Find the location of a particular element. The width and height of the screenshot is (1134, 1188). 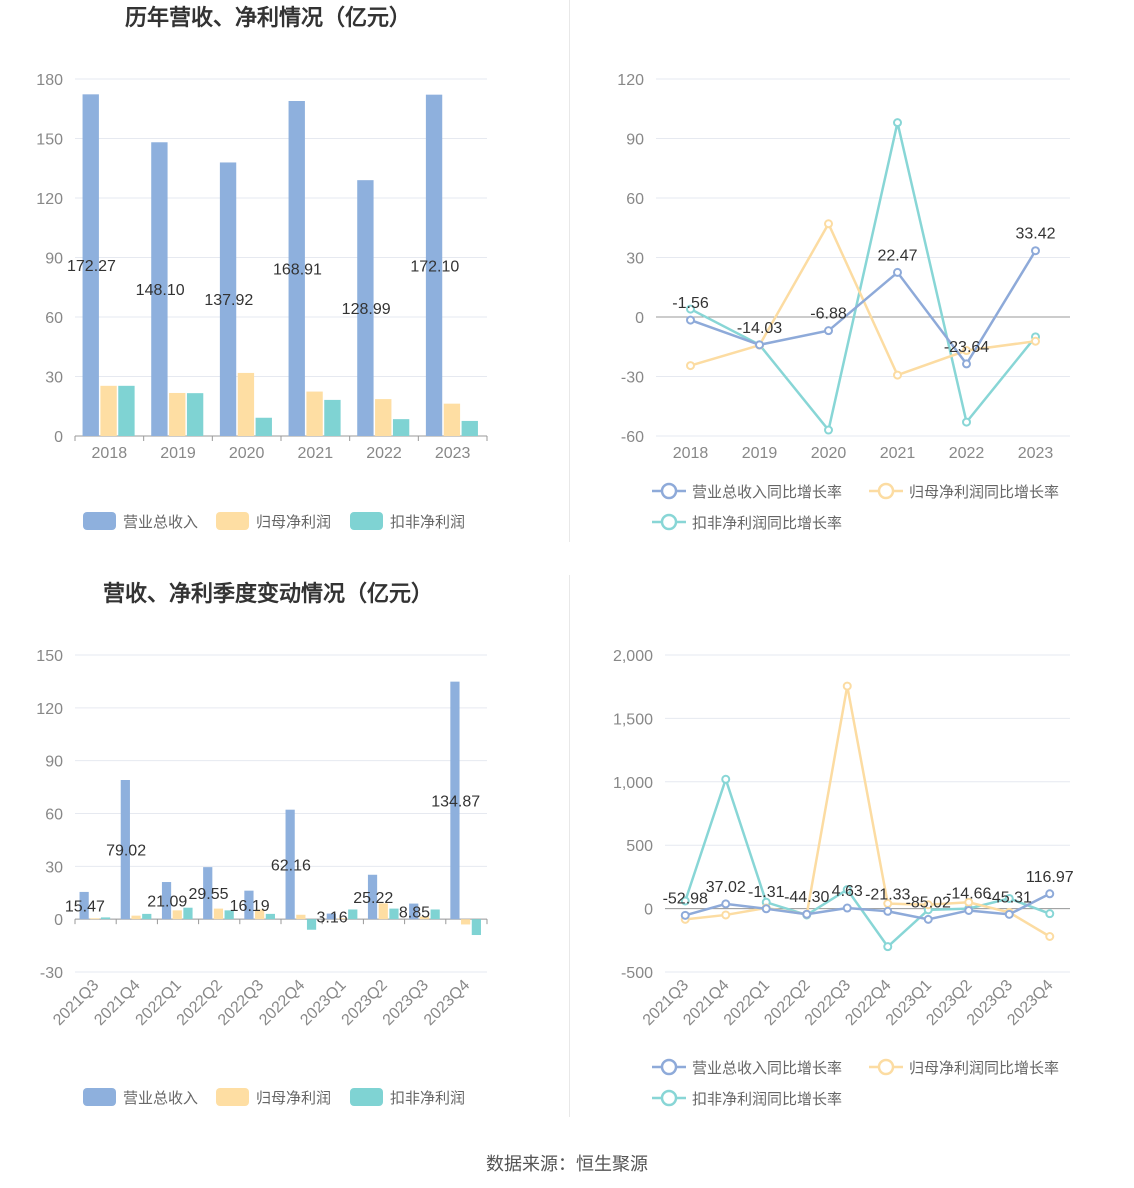

y-tick-label: 30 is located at coordinates (54, 867).